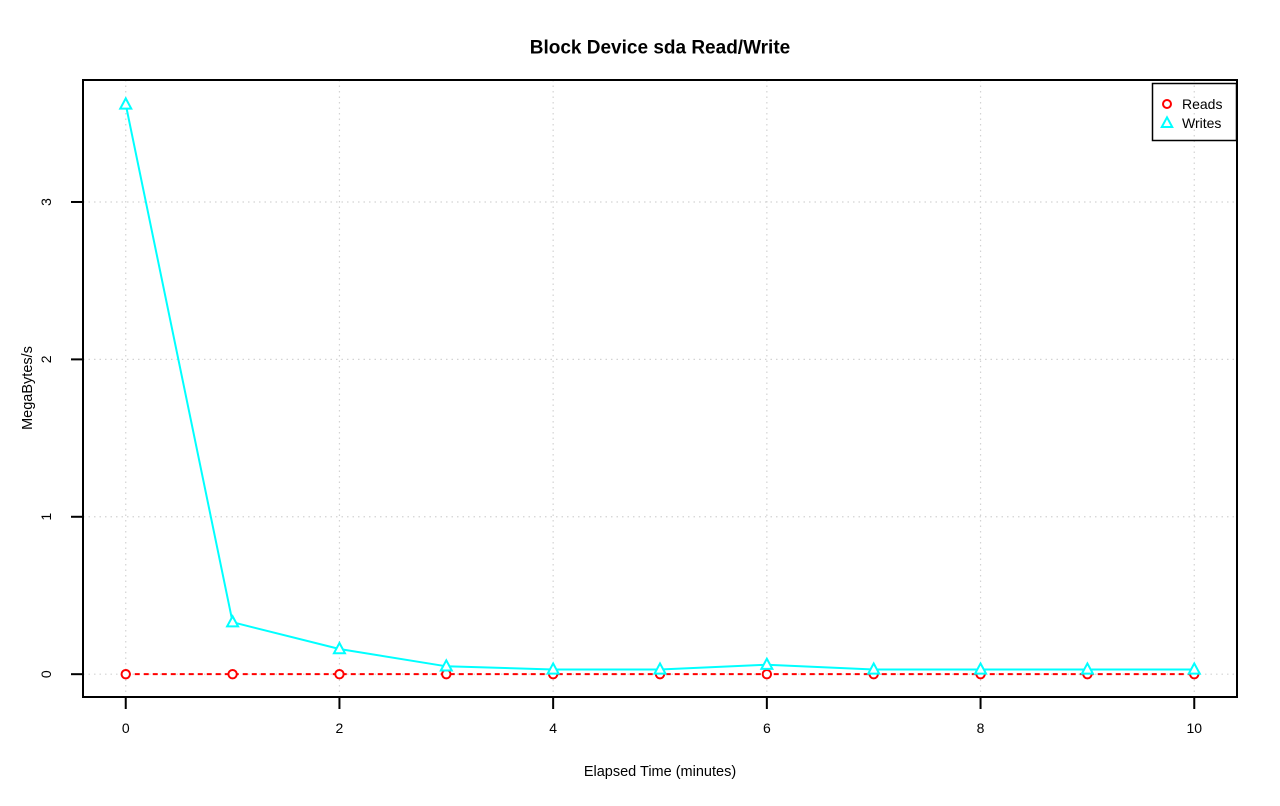  I want to click on legend-box, so click(1194, 112).